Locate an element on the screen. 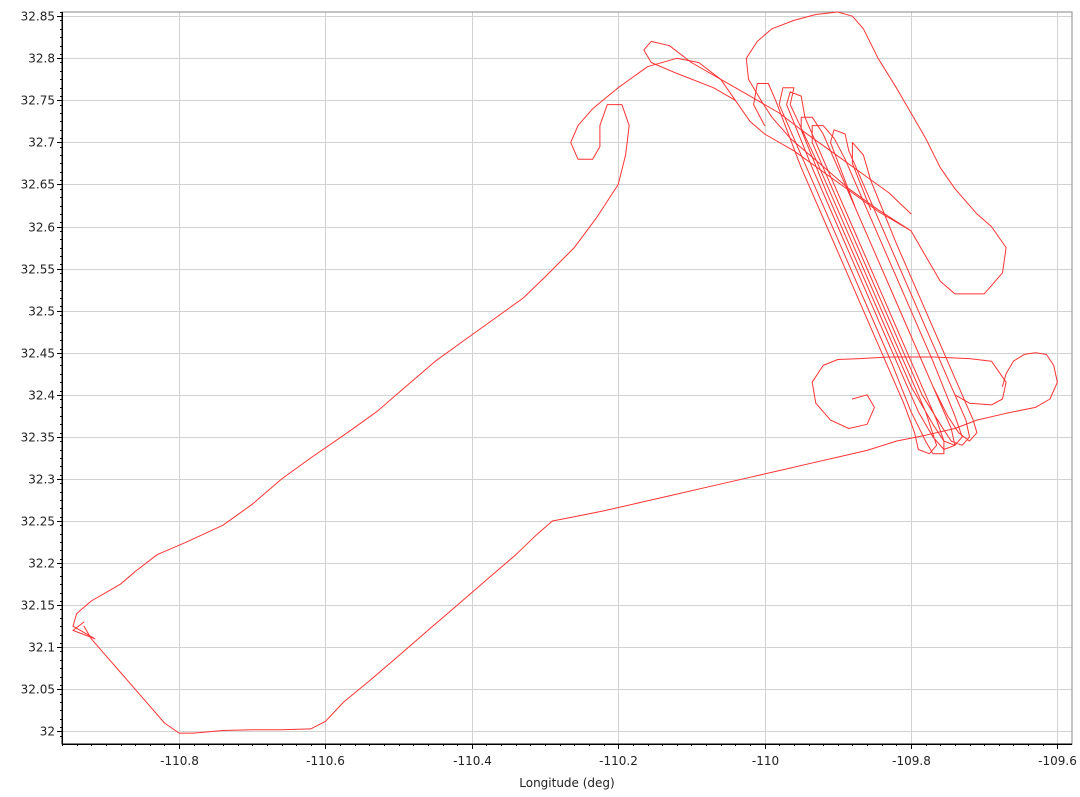  y-tick-label: 32.55 is located at coordinates (38, 270).